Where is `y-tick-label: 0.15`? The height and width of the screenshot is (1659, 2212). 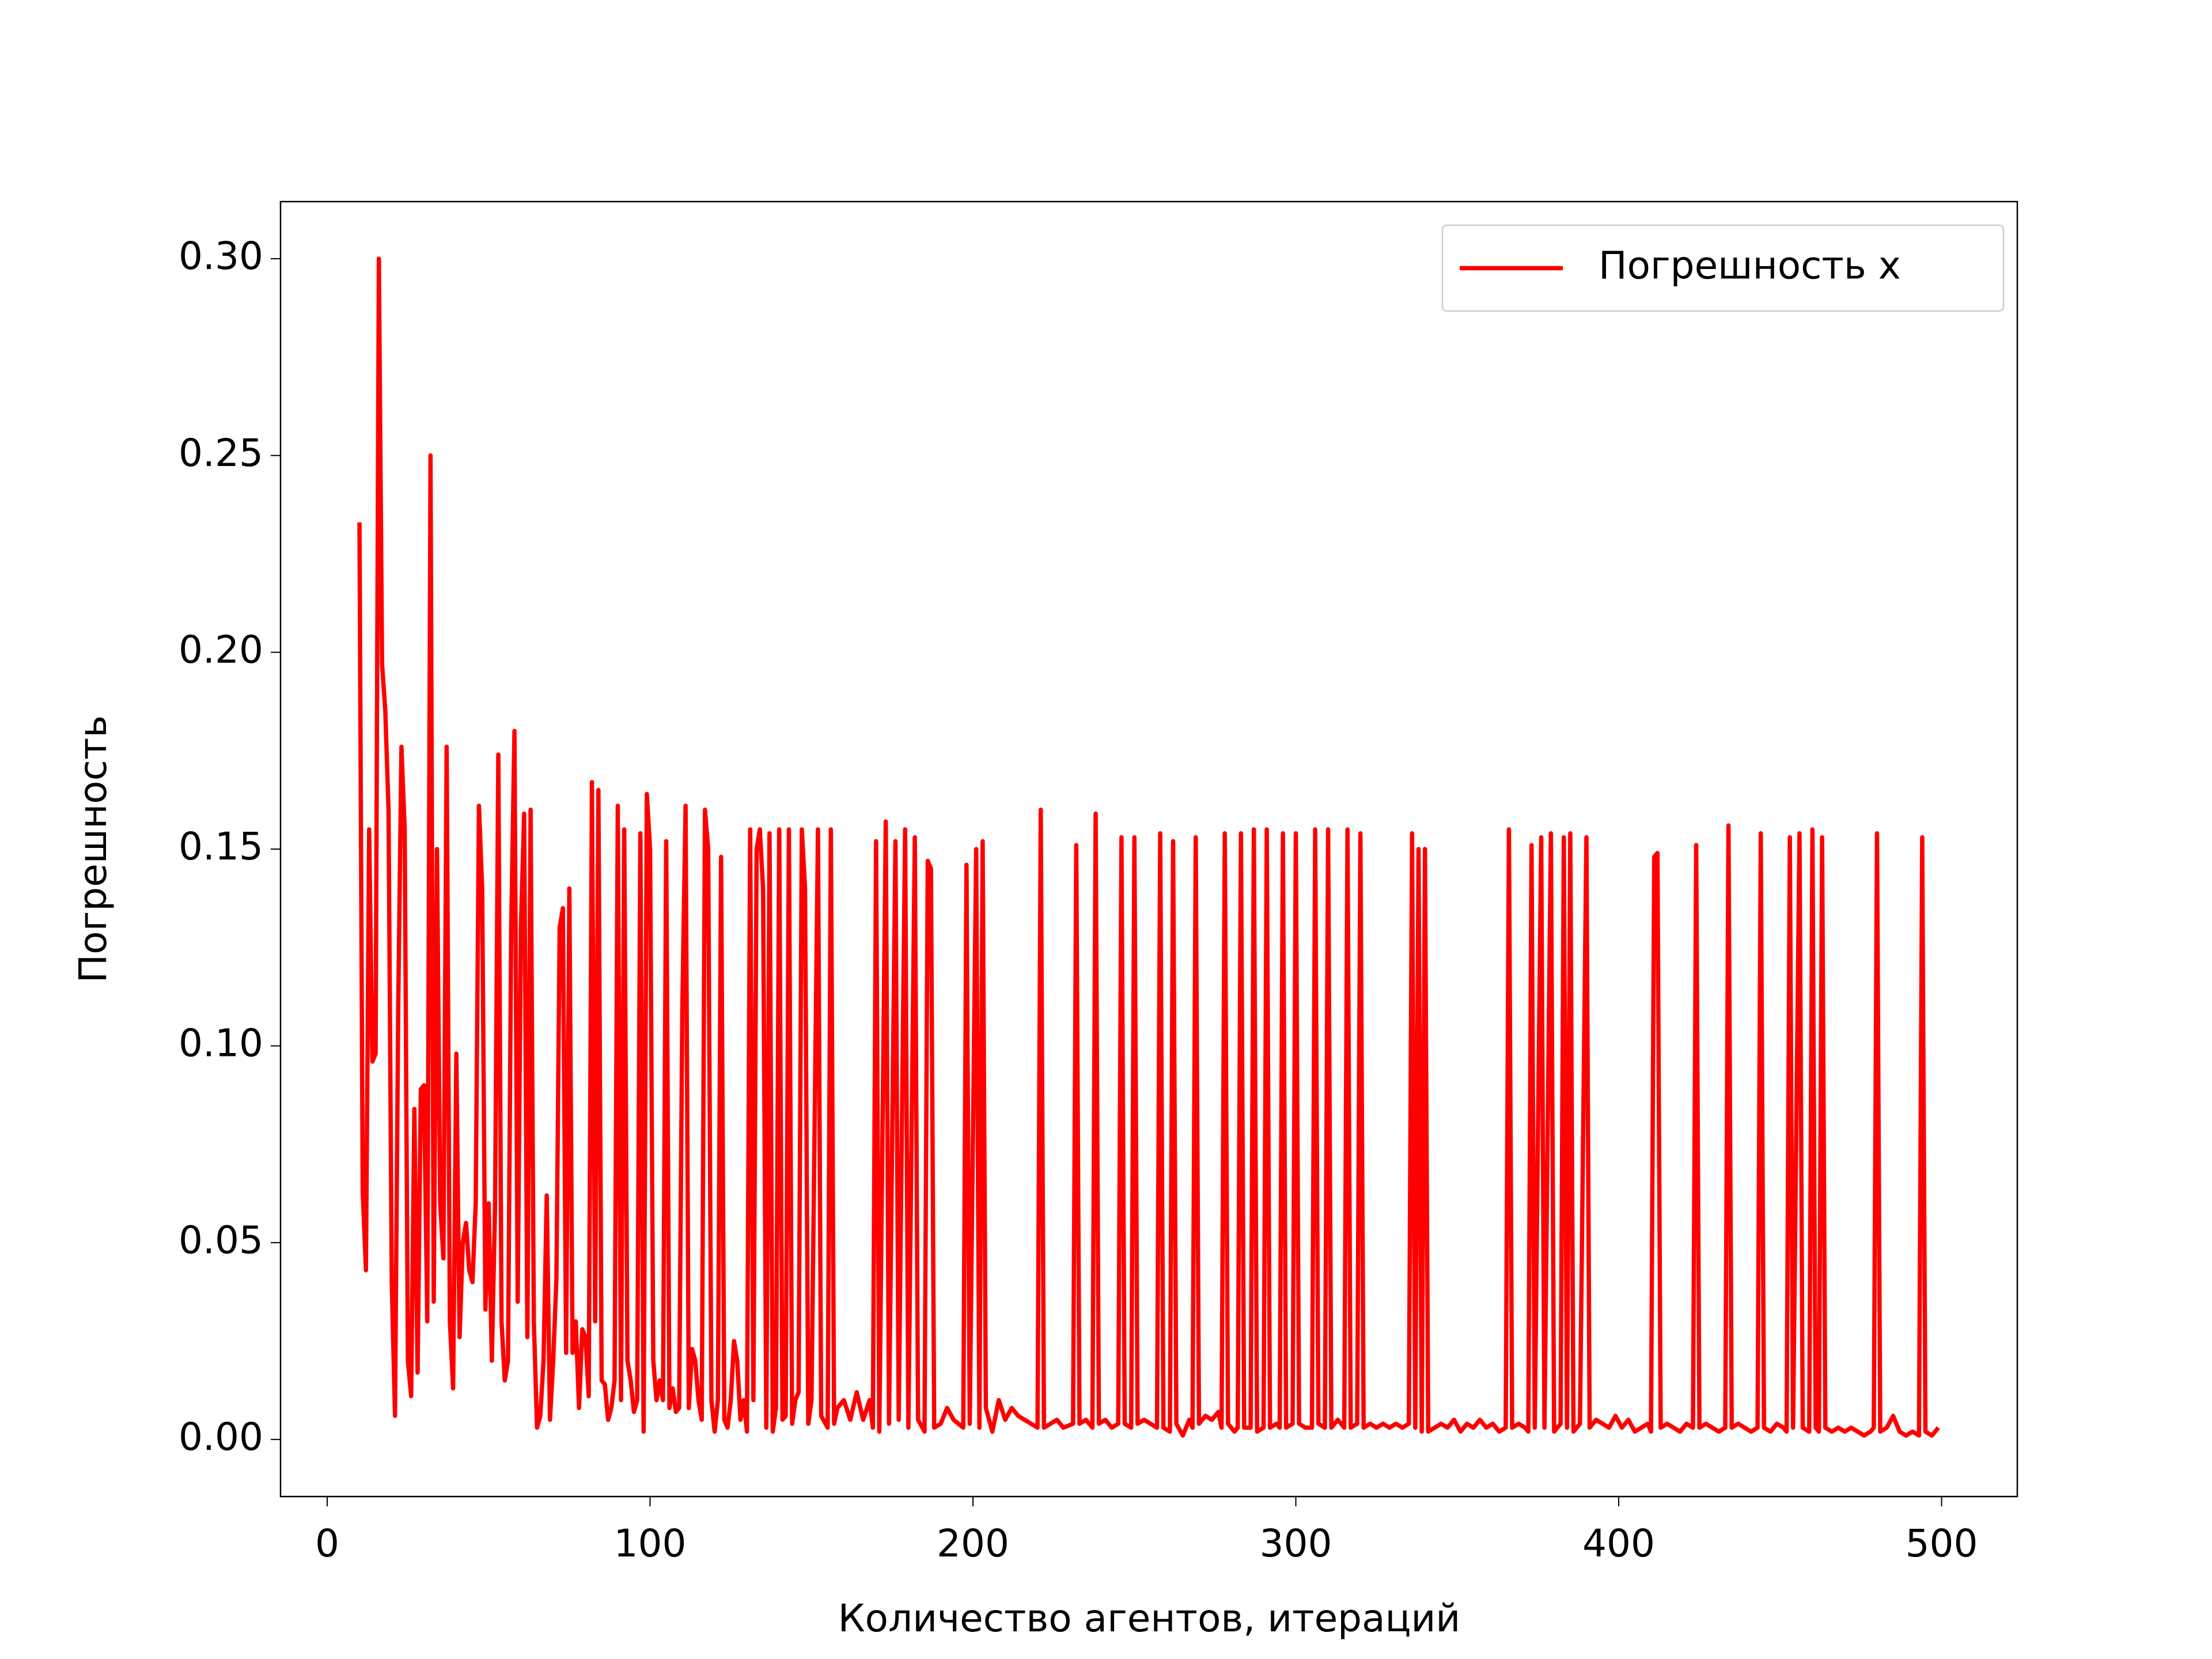 y-tick-label: 0.15 is located at coordinates (221, 846).